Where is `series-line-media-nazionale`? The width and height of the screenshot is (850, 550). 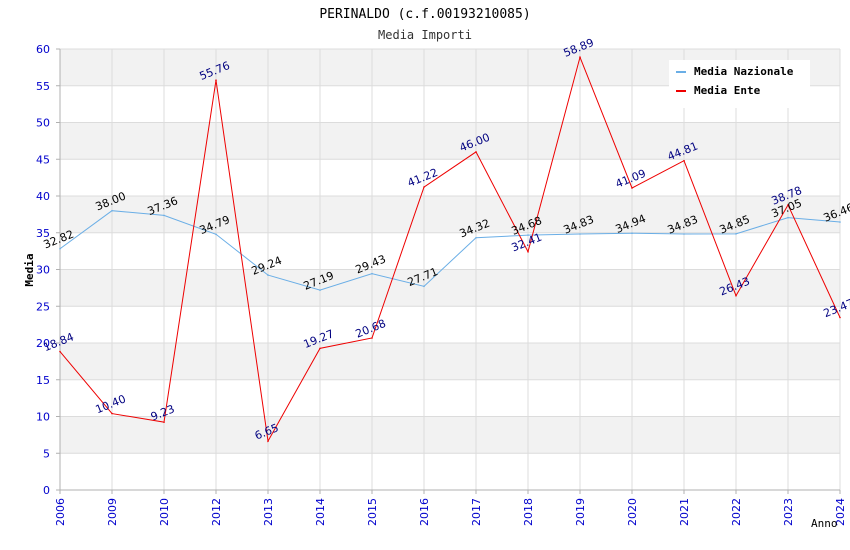 series-line-media-nazionale is located at coordinates (450, 250).